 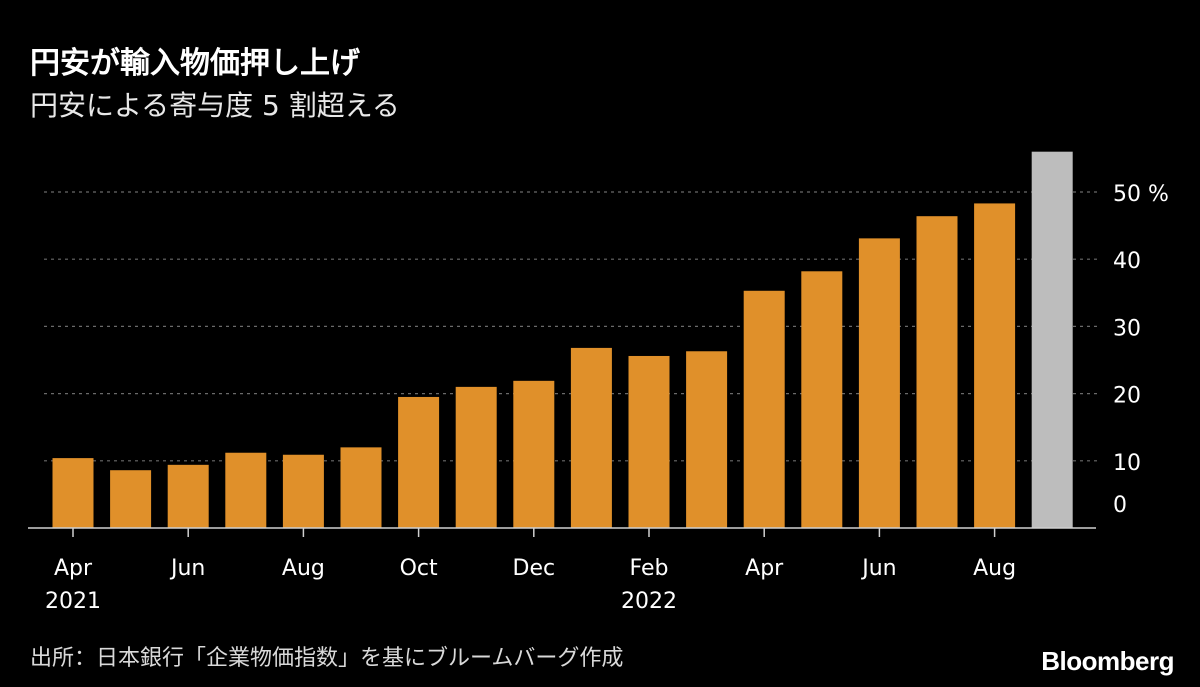 What do you see at coordinates (1107, 661) in the screenshot?
I see `bloomberg-logo: Bloomberg` at bounding box center [1107, 661].